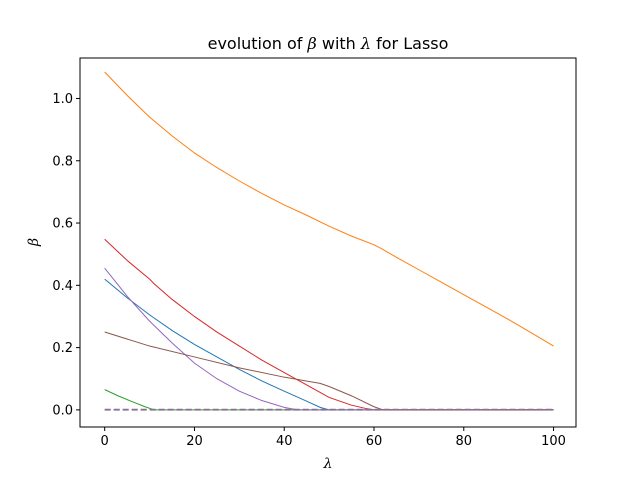  What do you see at coordinates (553, 441) in the screenshot?
I see `x-tick-label: 100` at bounding box center [553, 441].